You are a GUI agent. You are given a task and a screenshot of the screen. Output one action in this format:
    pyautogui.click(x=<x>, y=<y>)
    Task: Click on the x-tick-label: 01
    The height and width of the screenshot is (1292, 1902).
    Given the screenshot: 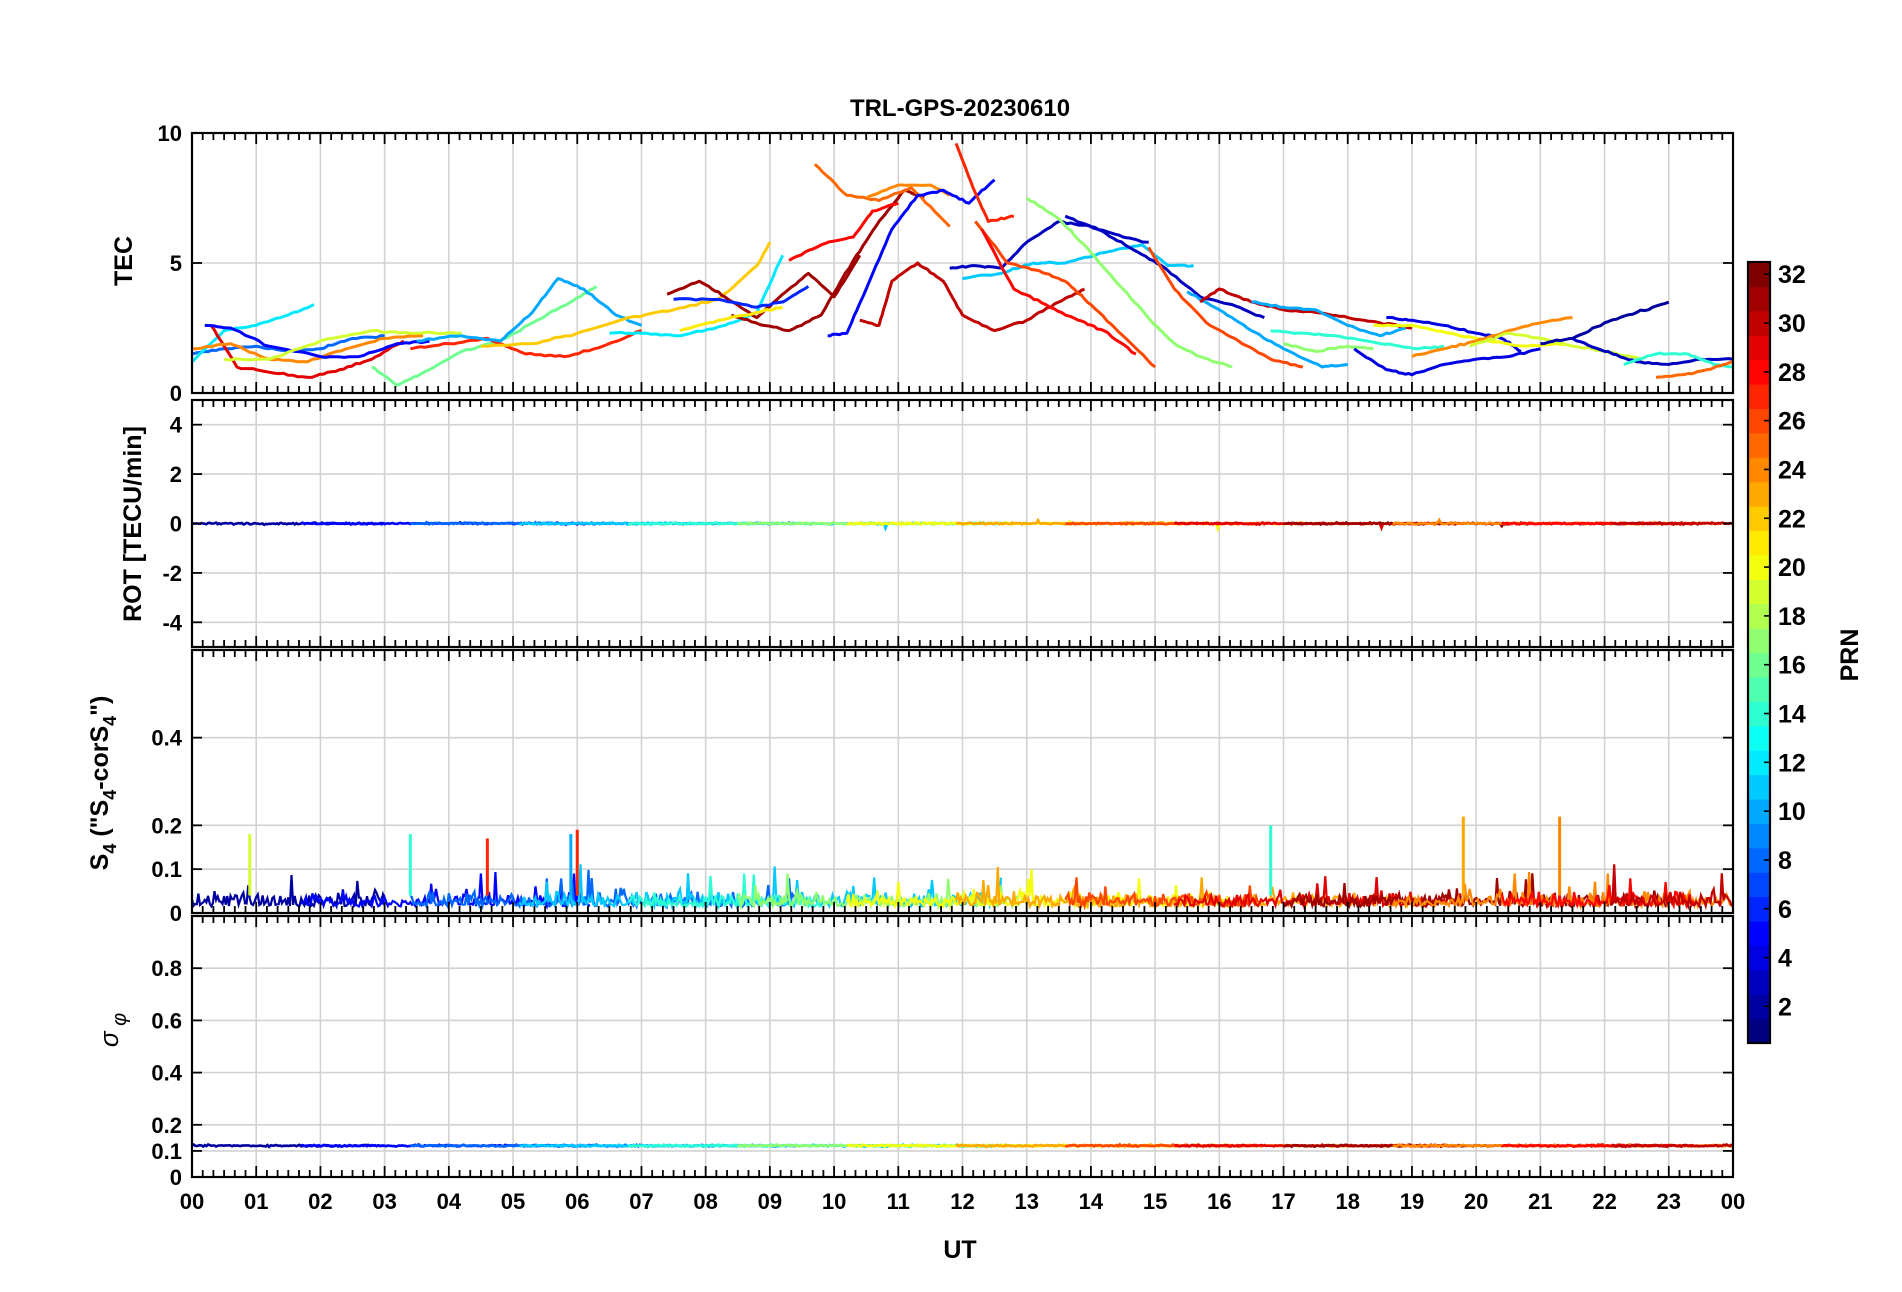 What is the action you would take?
    pyautogui.click(x=256, y=1201)
    